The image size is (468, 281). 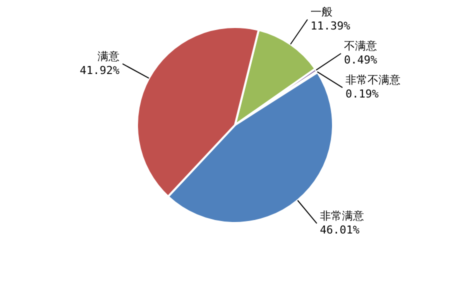 I want to click on slice-label: 非常不满意, so click(x=372, y=80).